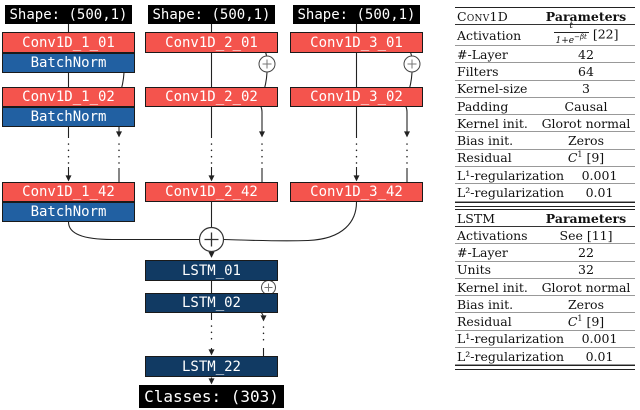 This screenshot has width=640, height=410. Describe the element at coordinates (68, 42) in the screenshot. I see `conv-layer-box: Conv1D_1_01` at that location.